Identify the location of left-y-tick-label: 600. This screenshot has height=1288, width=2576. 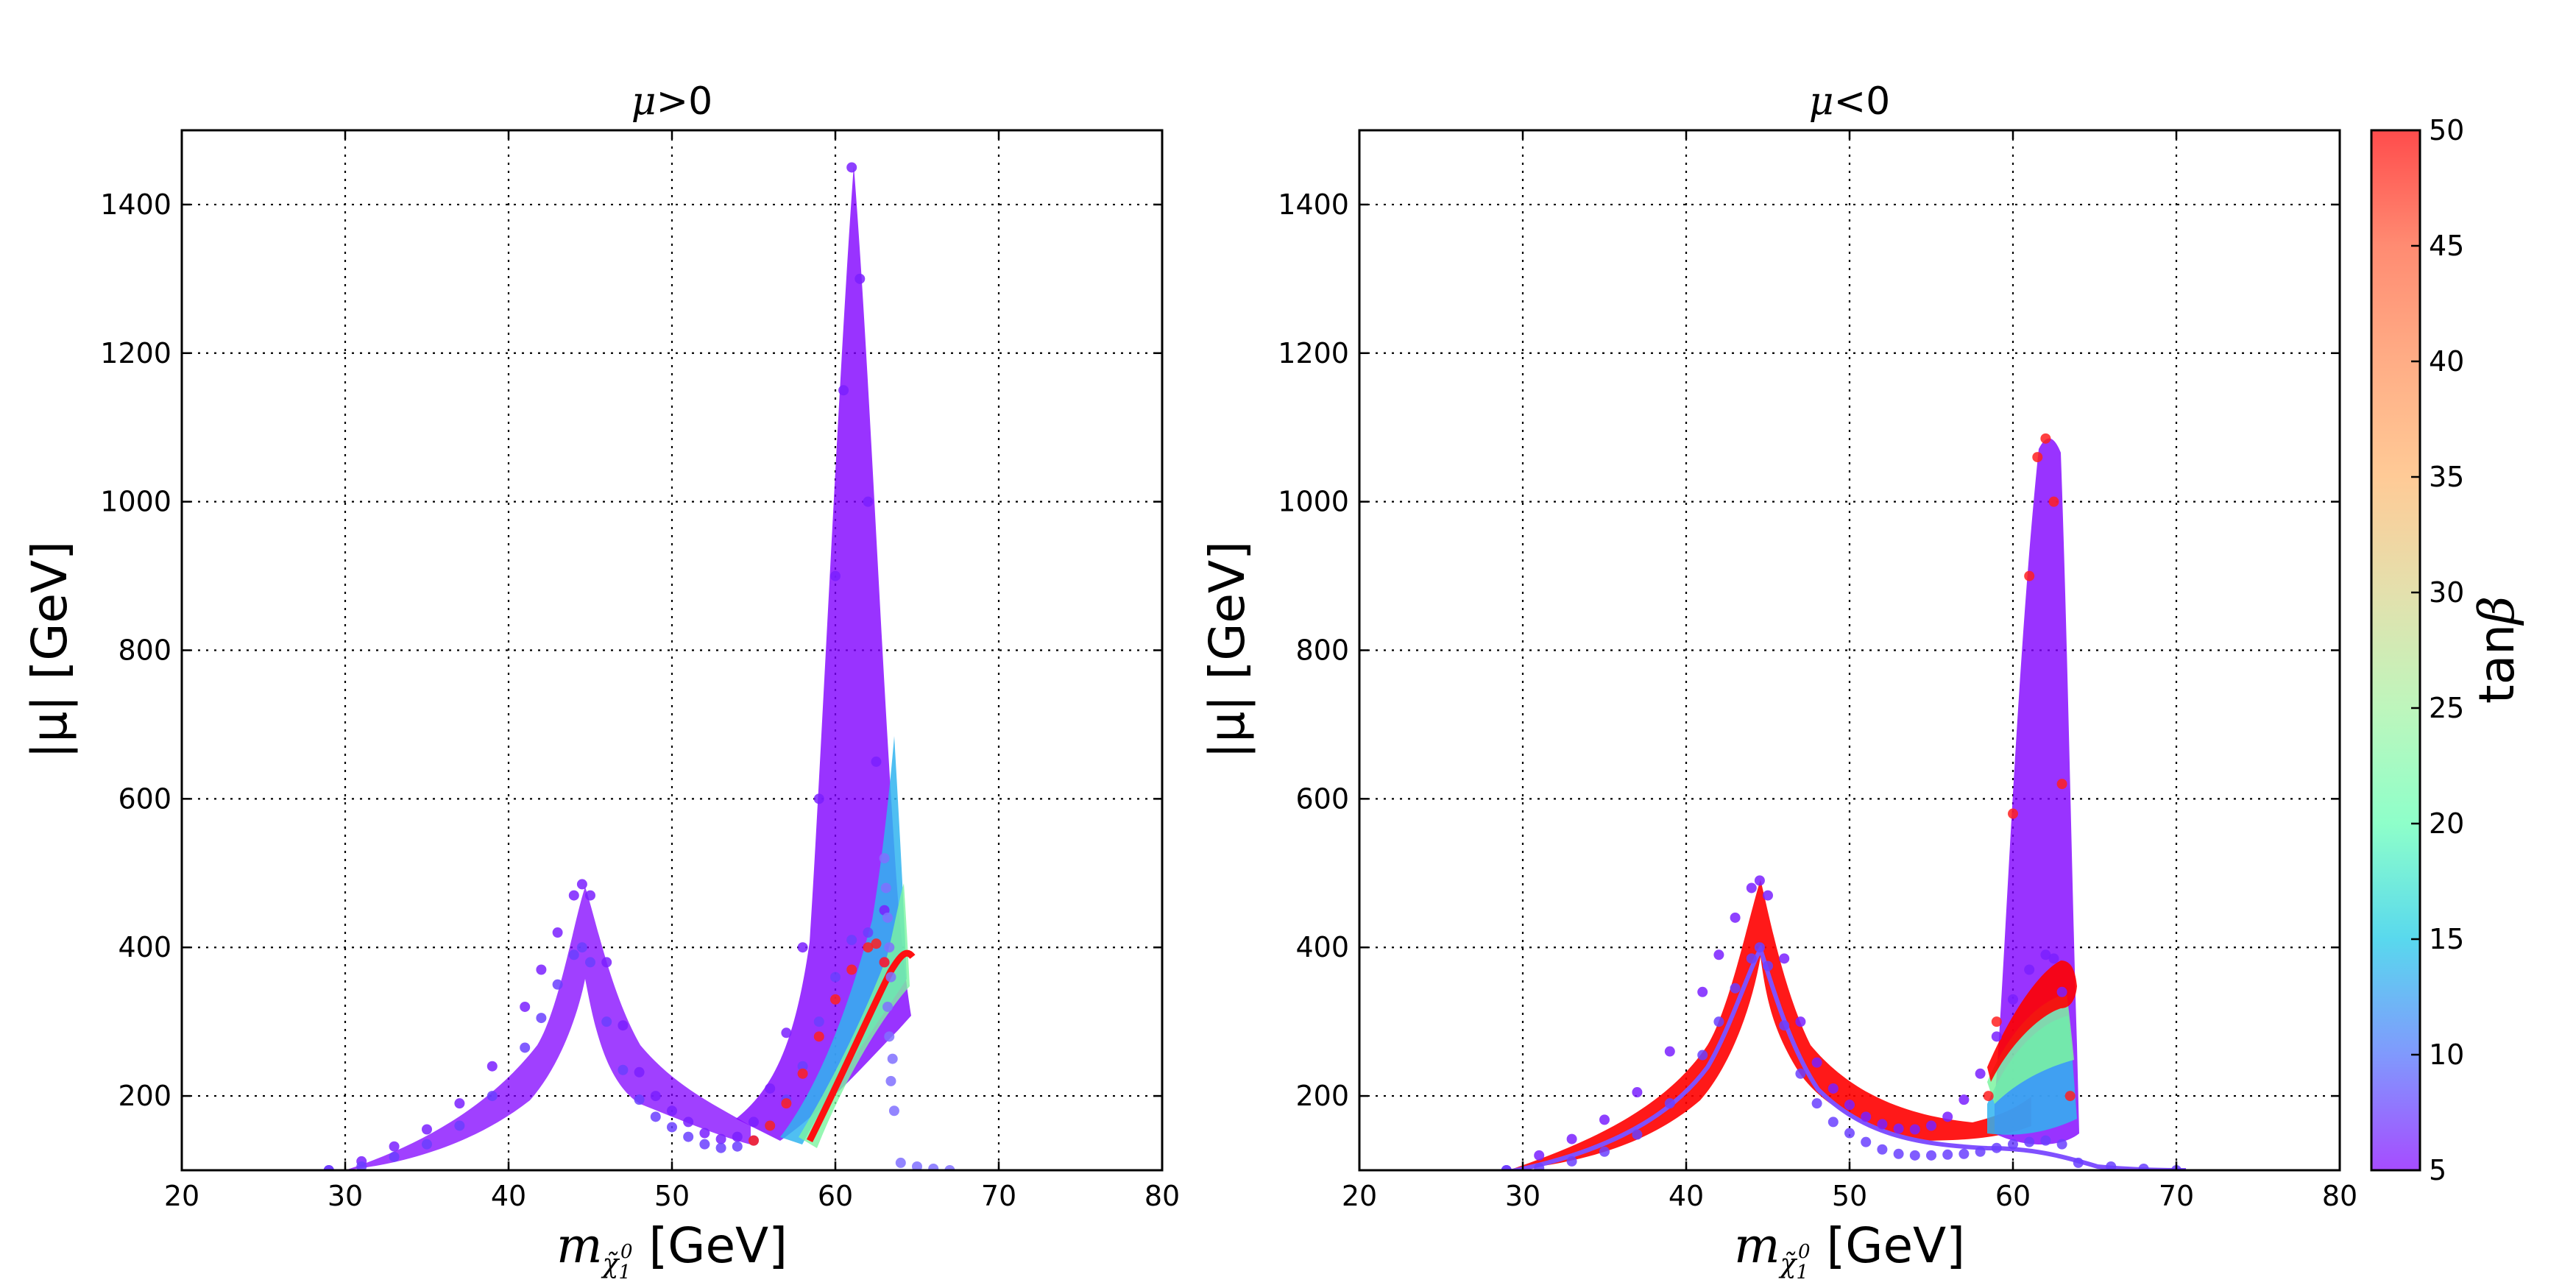
(144, 798).